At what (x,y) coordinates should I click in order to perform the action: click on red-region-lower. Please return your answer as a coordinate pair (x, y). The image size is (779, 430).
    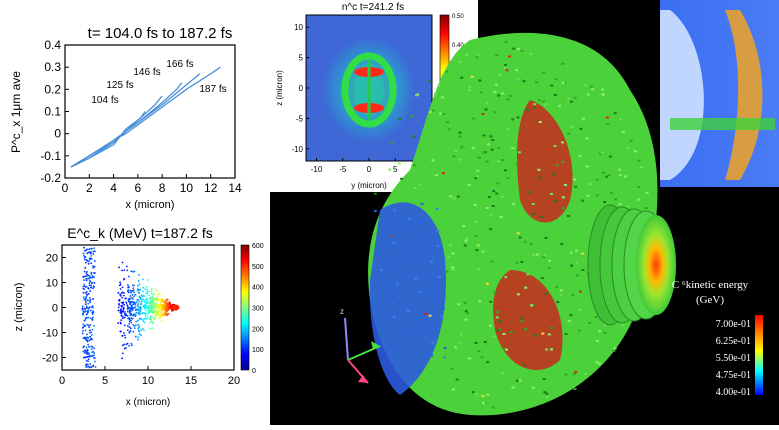
    Looking at the image, I should click on (528, 320).